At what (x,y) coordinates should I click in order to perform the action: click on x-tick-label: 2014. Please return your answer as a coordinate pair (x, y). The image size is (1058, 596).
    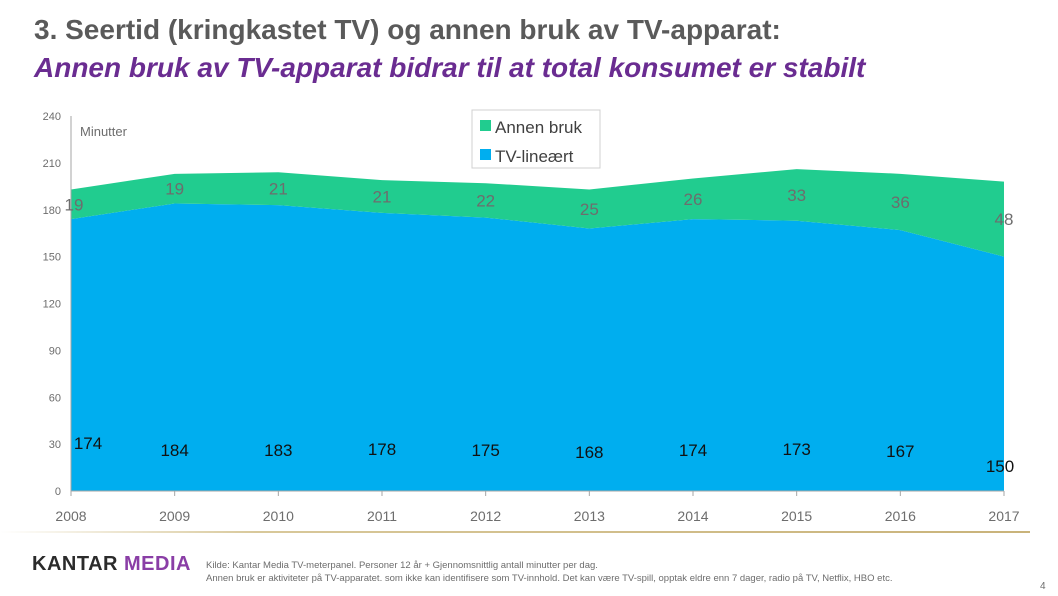
    Looking at the image, I should click on (692, 516).